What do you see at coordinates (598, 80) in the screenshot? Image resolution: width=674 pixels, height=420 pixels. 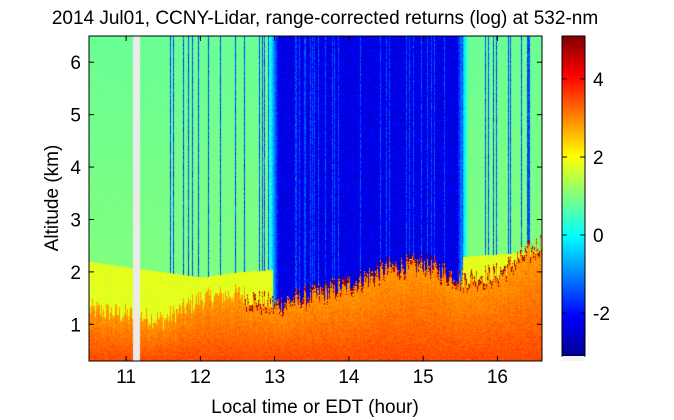 I see `colorbar-tick-label: 4` at bounding box center [598, 80].